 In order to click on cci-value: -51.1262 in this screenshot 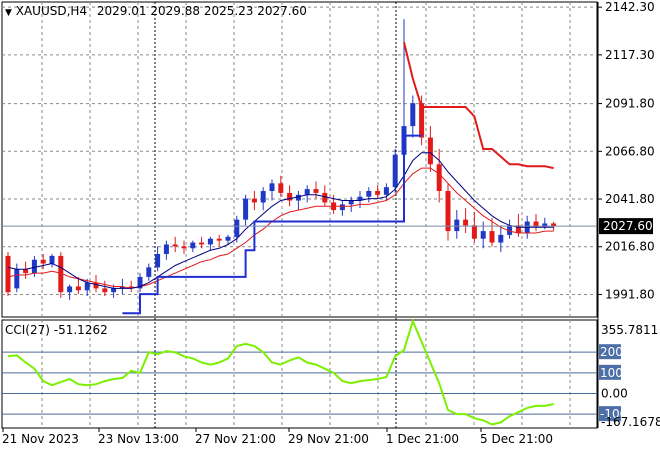, I will do `click(80, 330)`.